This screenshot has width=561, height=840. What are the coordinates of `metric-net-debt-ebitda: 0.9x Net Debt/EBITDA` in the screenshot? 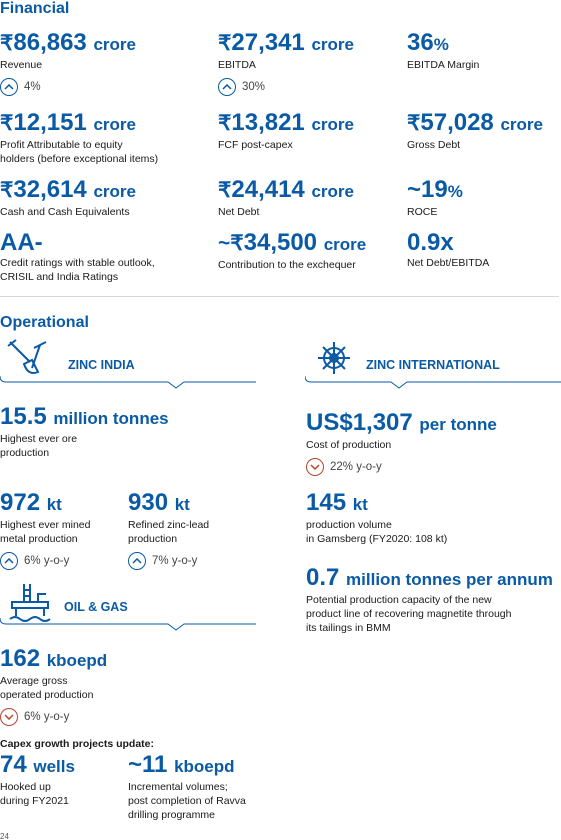 It's located at (448, 249).